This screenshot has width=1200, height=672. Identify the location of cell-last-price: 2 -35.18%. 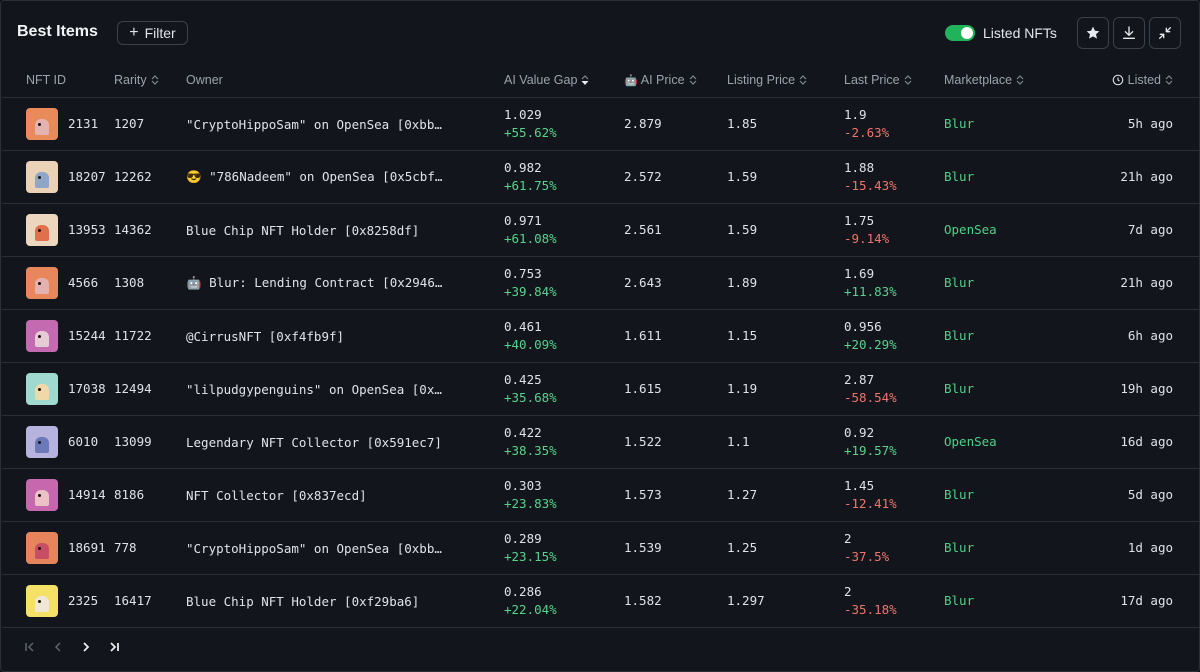
(894, 601).